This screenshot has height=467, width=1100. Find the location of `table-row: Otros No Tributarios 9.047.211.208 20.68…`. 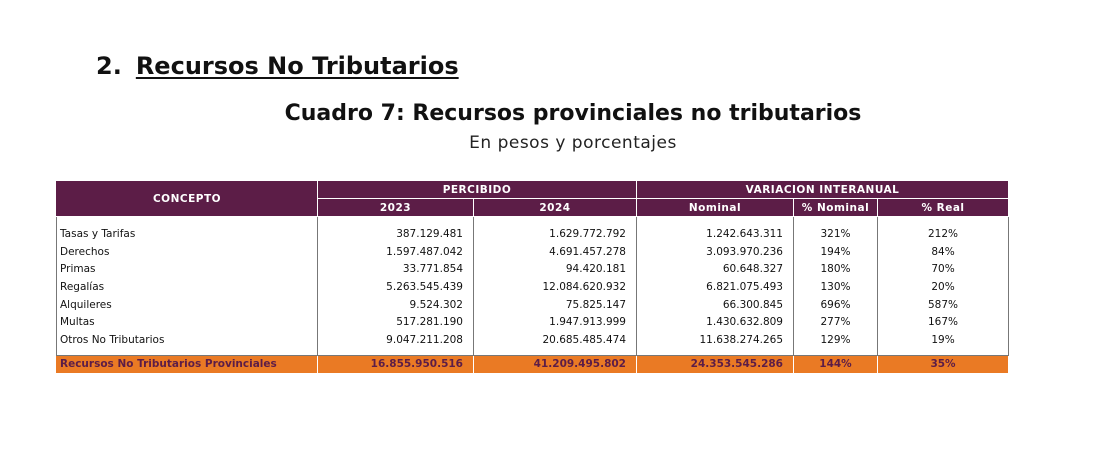

table-row: Otros No Tributarios 9.047.211.208 20.68… is located at coordinates (533, 343).